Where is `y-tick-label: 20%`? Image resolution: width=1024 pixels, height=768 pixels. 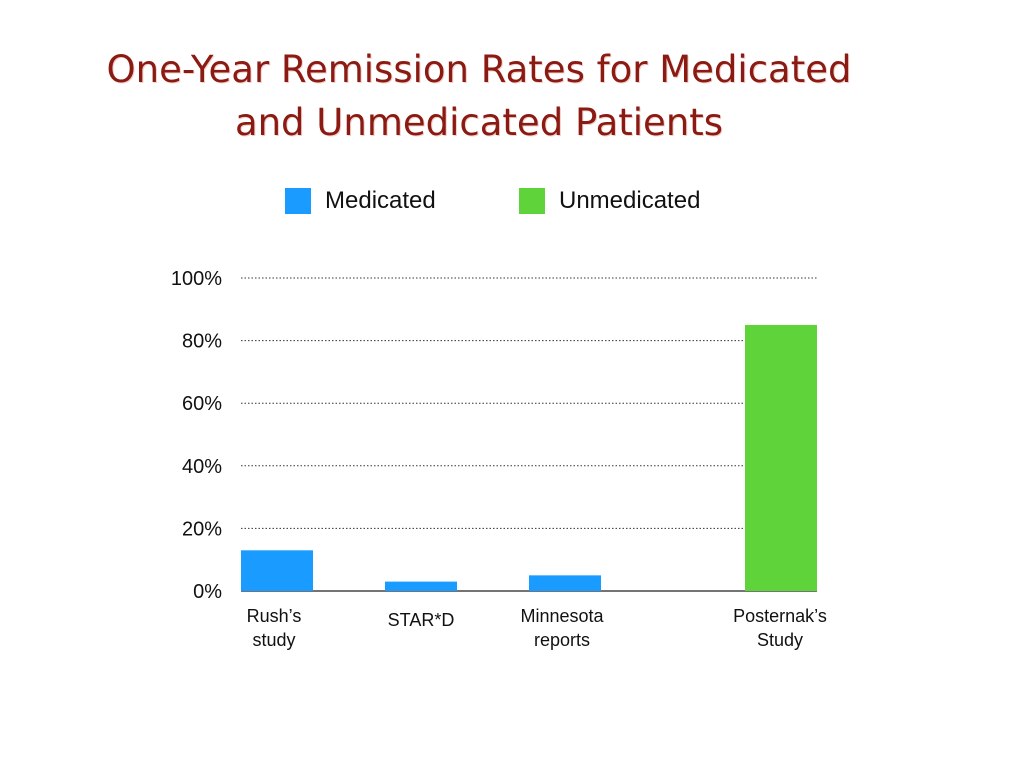 y-tick-label: 20% is located at coordinates (202, 529).